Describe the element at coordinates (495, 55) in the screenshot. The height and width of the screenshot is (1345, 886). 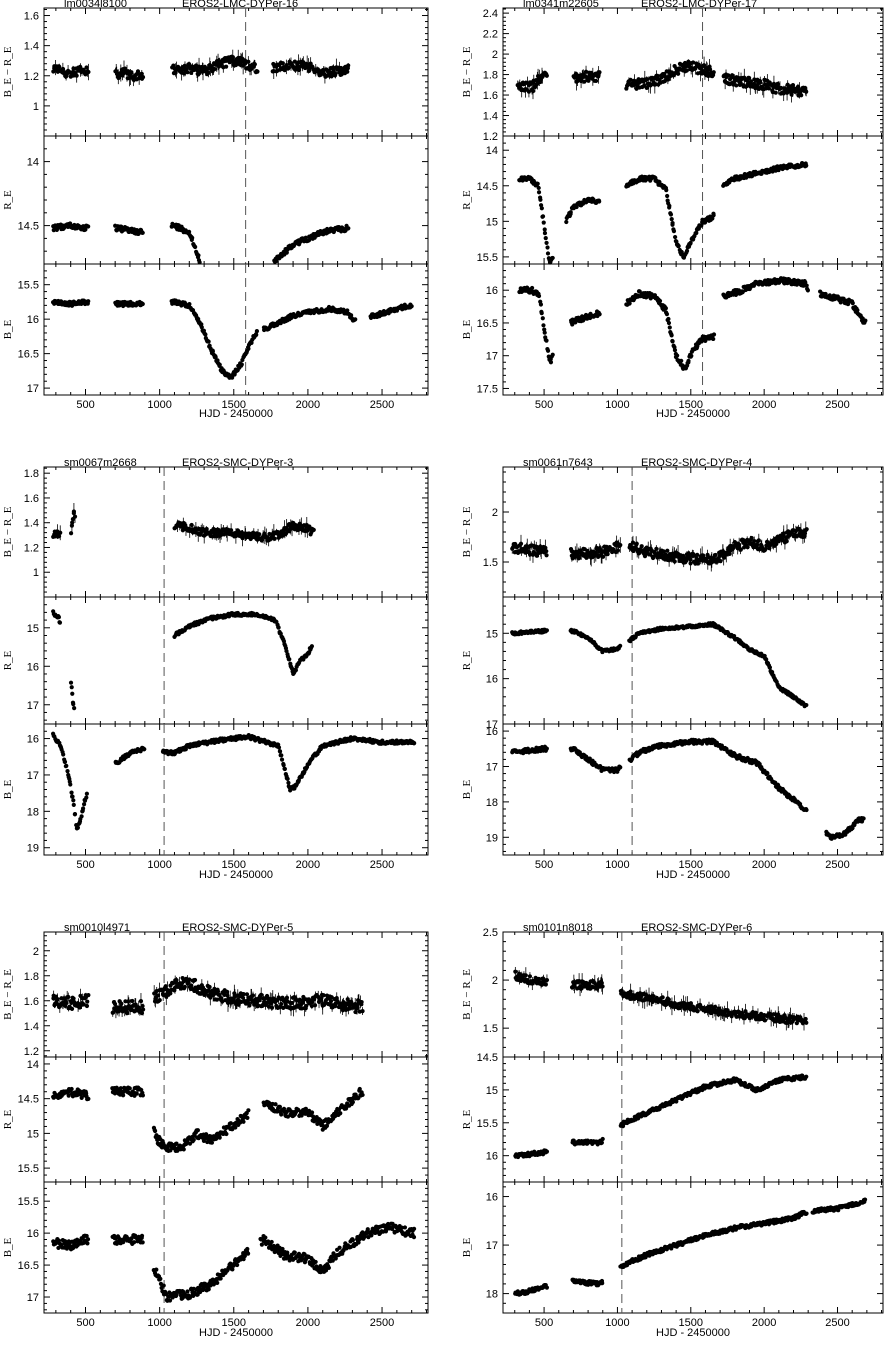
I see `y-tick-label: 2` at that location.